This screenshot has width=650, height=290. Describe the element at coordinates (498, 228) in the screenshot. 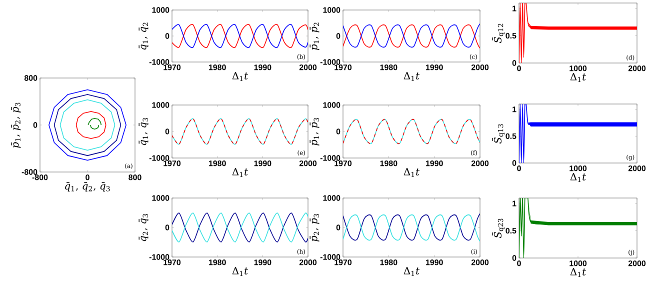

I see `y-axis-title: S̄$_{q23}$` at that location.